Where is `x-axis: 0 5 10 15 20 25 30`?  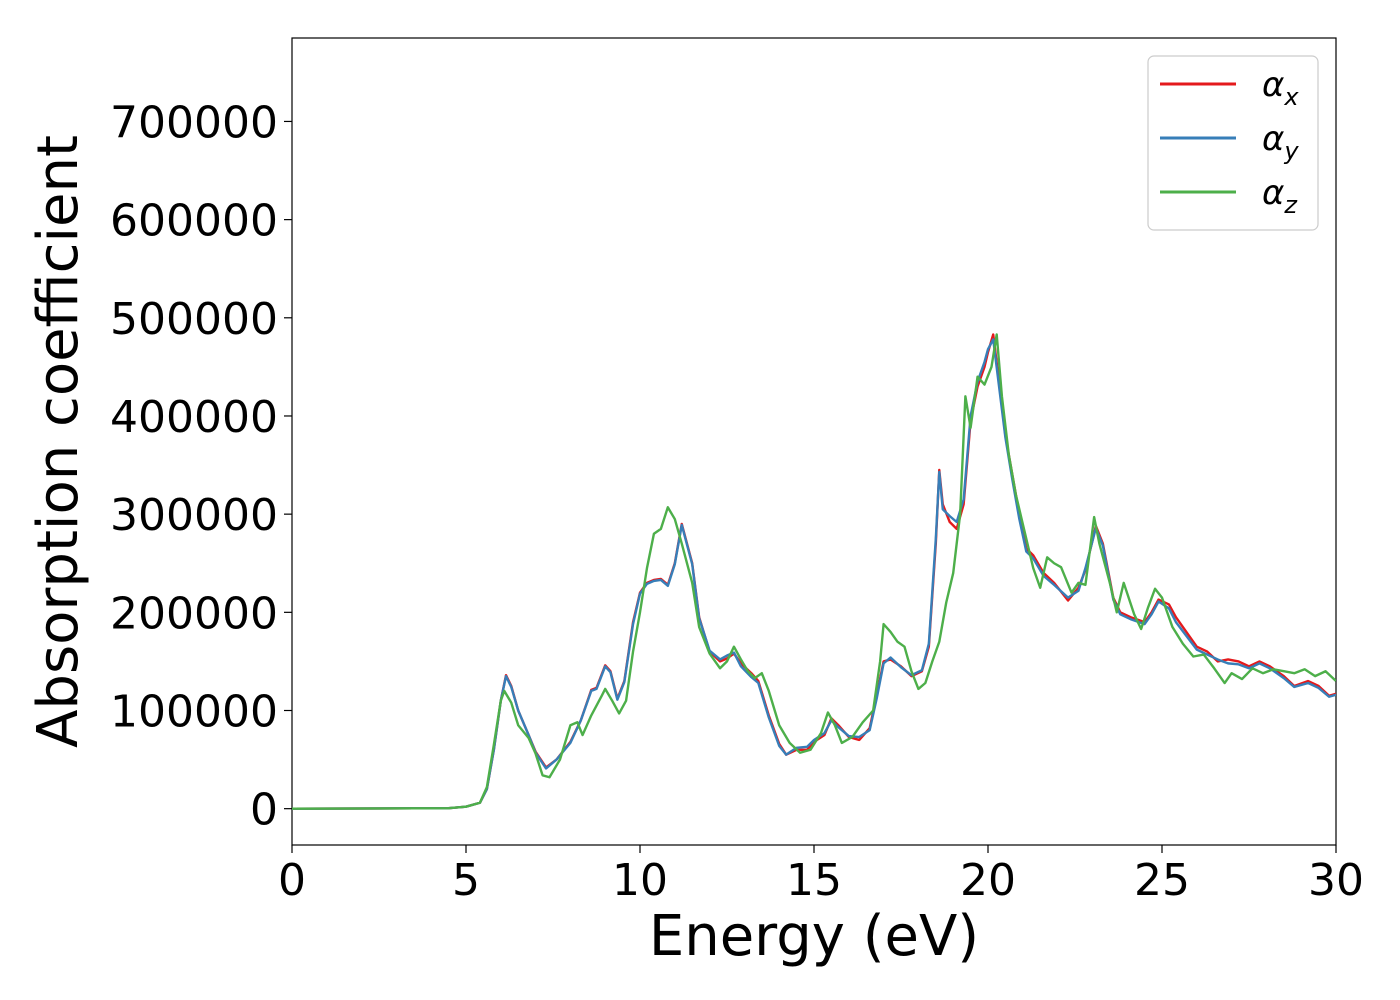
x-axis: 0 5 10 15 20 25 30 is located at coordinates (821, 875).